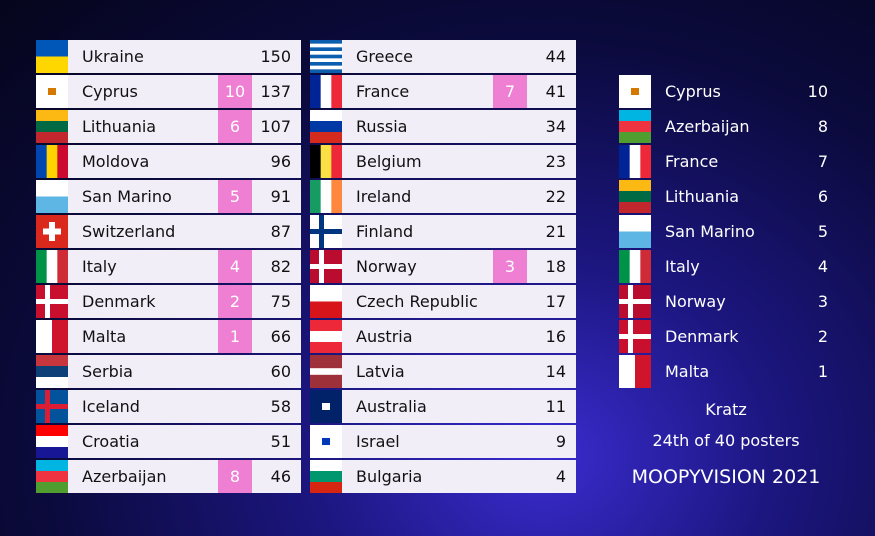 The image size is (875, 536). I want to click on country-name: Bulgaria, so click(389, 476).